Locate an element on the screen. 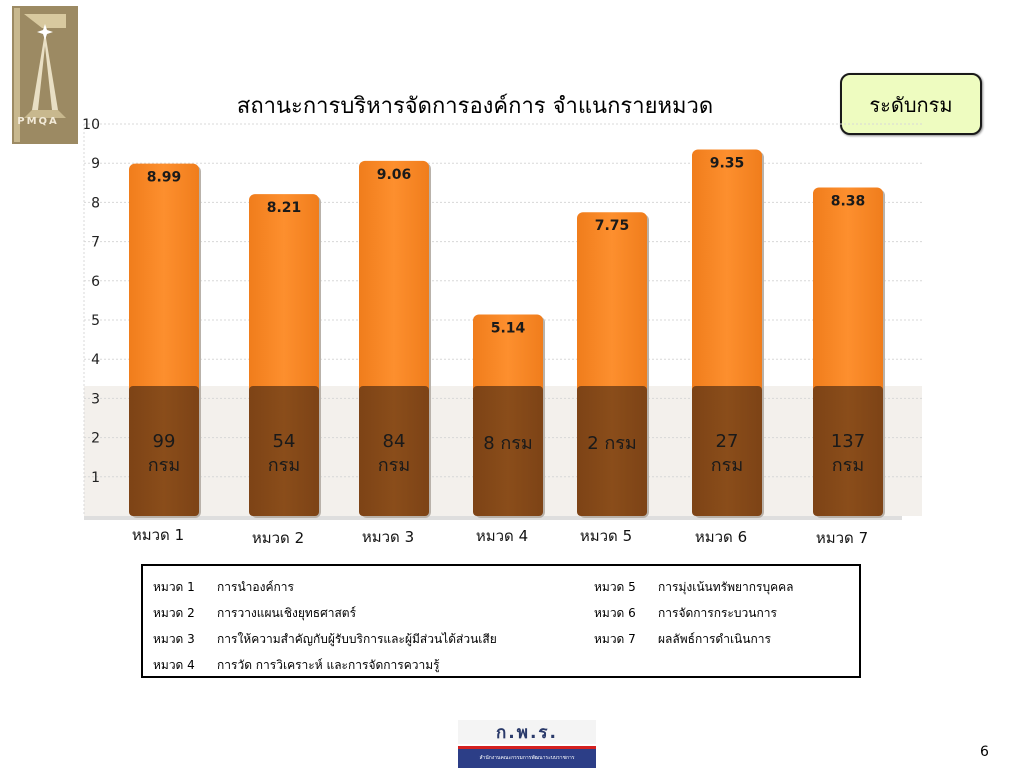 This screenshot has height=768, width=1024. y-tick-label: 3 is located at coordinates (95, 399).